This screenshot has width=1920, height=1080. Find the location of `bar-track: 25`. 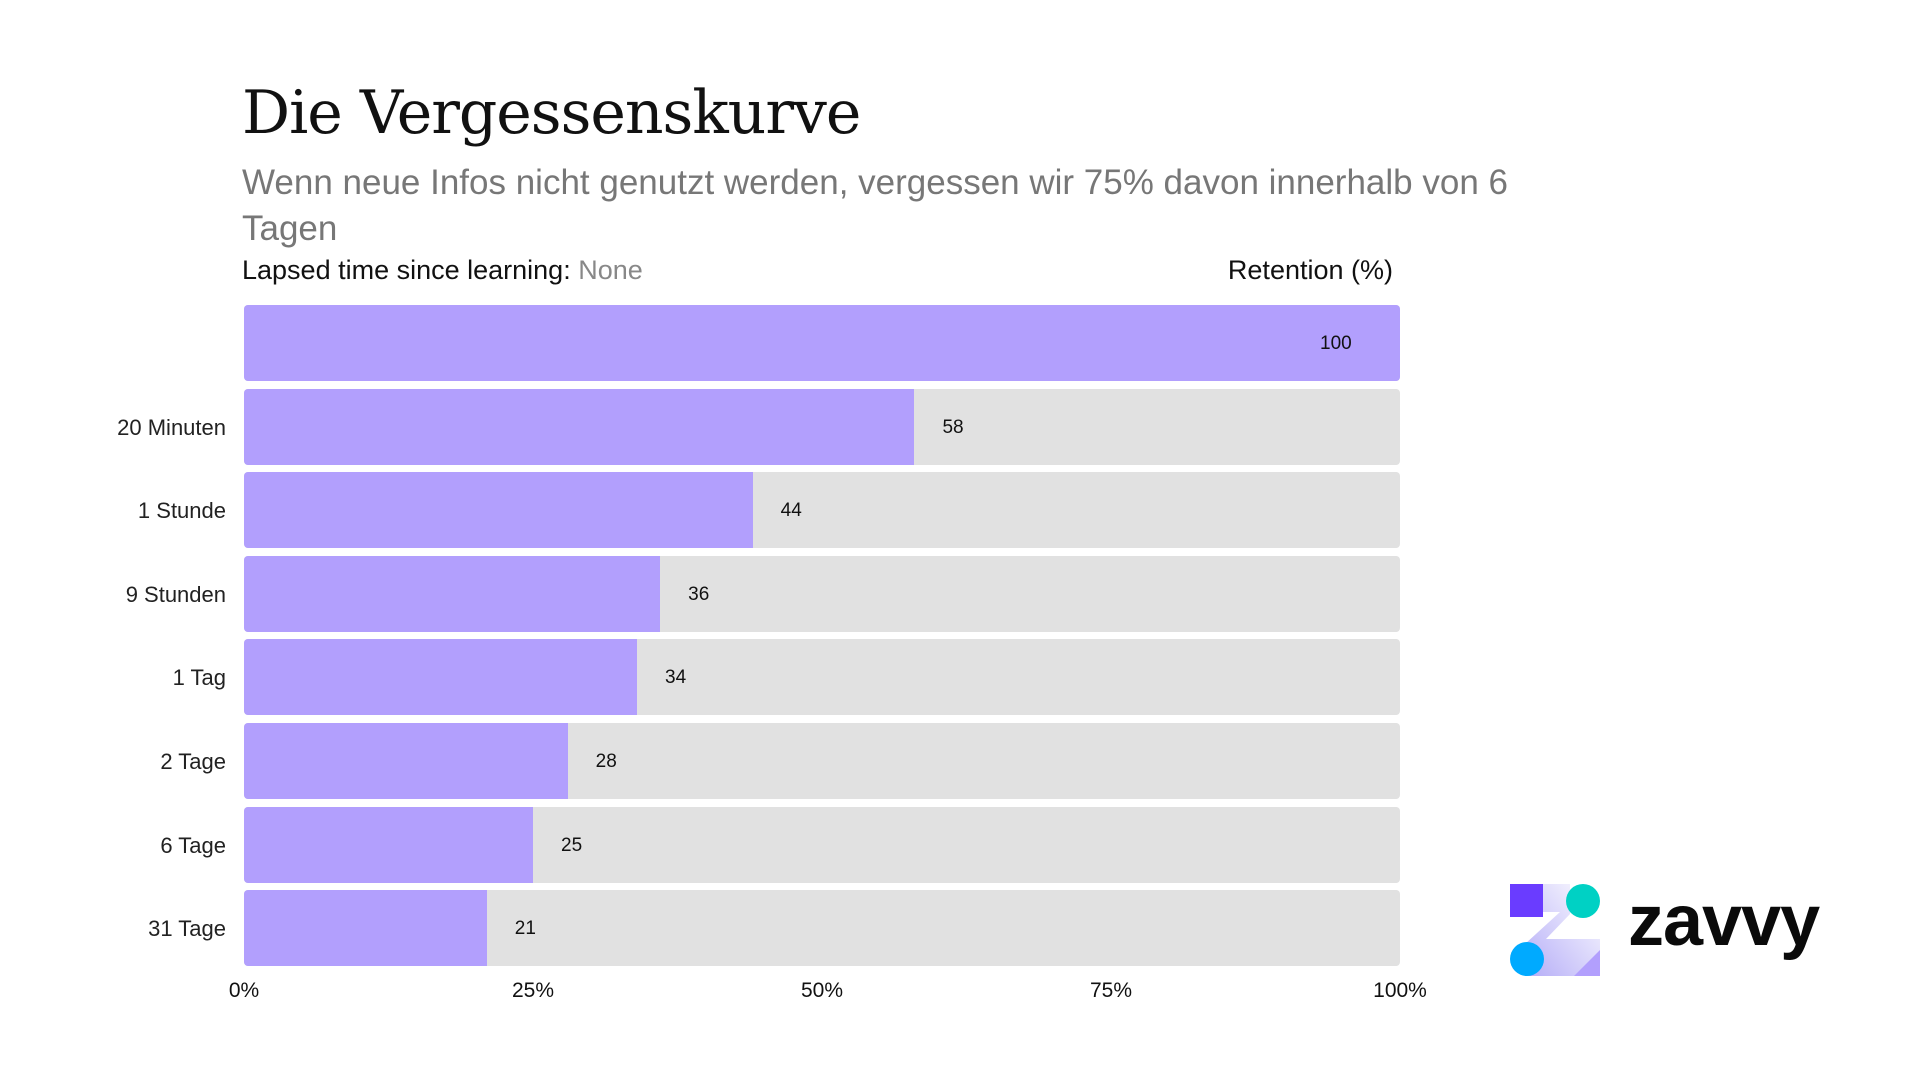

bar-track: 25 is located at coordinates (822, 844).